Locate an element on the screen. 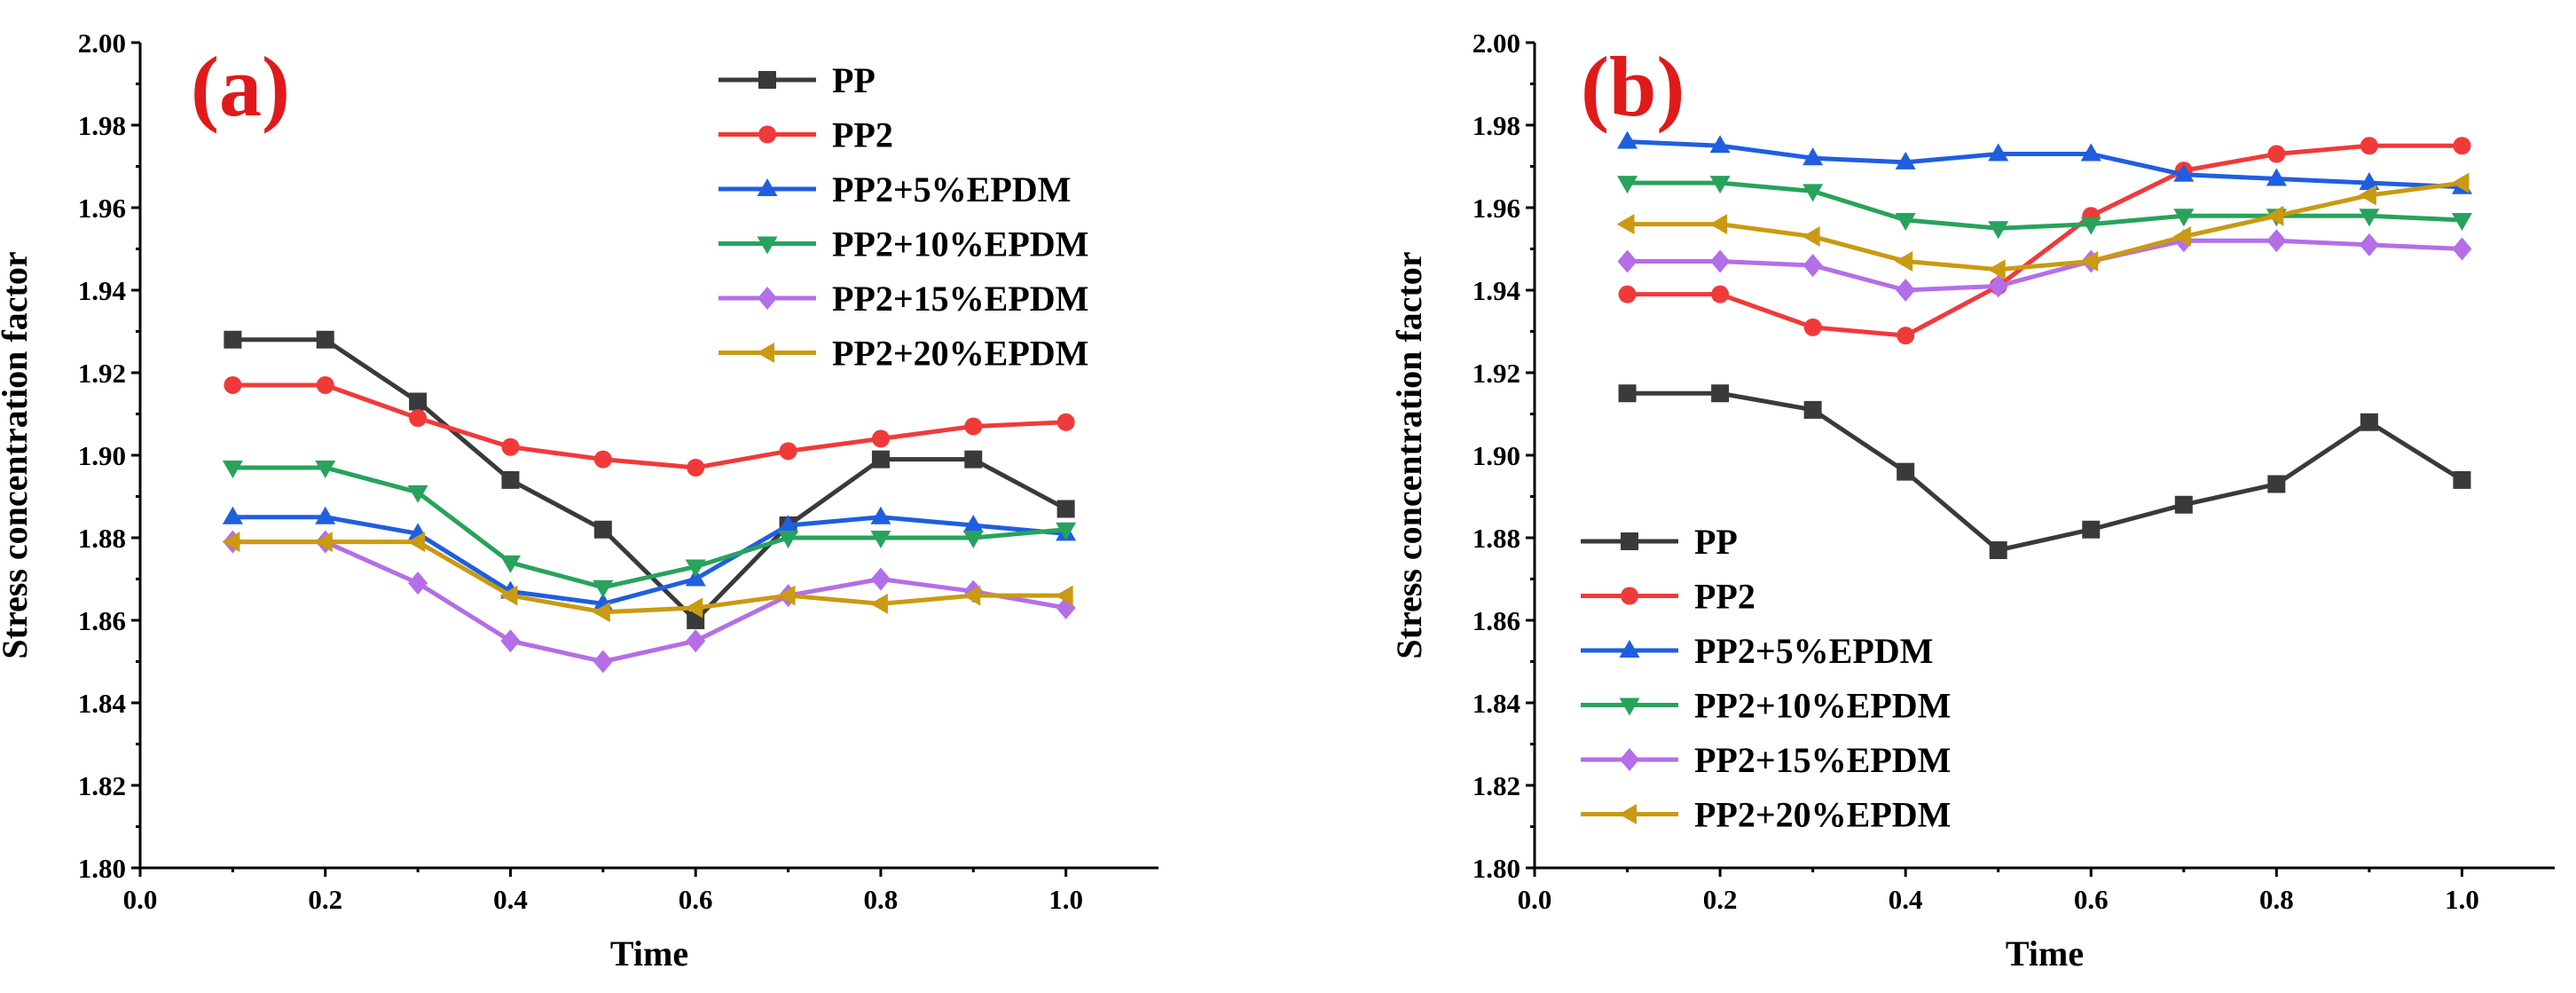 The height and width of the screenshot is (993, 2576). series-pp2-5-epdm is located at coordinates (649, 558).